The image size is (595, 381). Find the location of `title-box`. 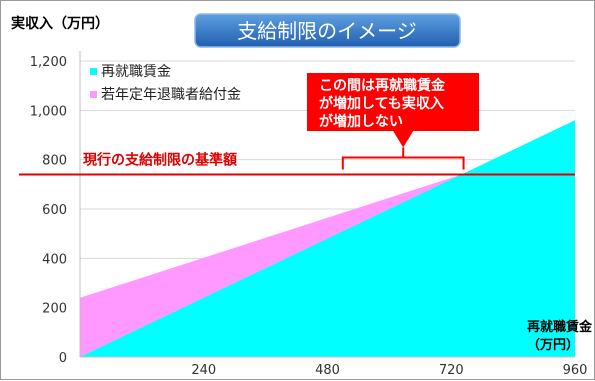

title-box is located at coordinates (327, 30).